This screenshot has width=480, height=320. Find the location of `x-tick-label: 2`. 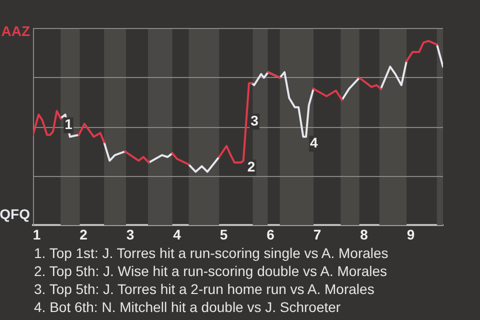

x-tick-label: 2 is located at coordinates (84, 234).